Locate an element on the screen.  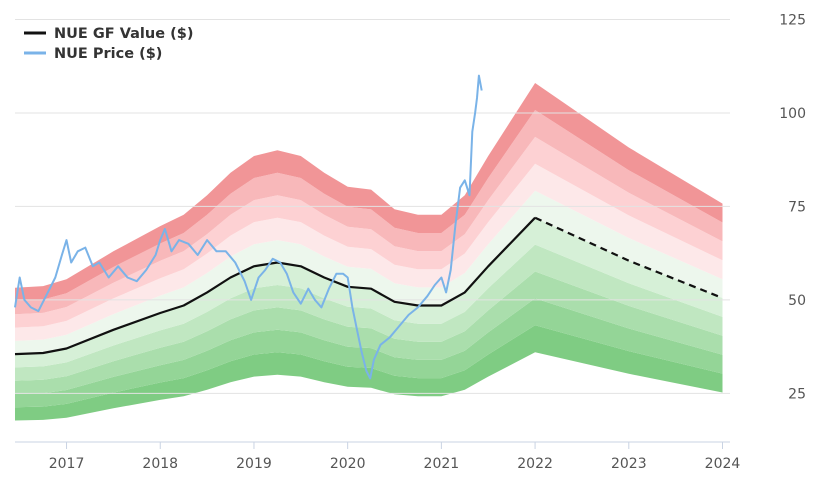
y-tick-label: 50 is located at coordinates (797, 301).